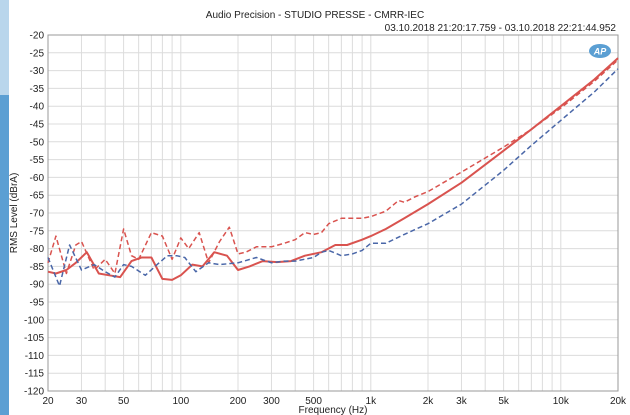  Describe the element at coordinates (333, 410) in the screenshot. I see `x-axis-label: Frequency (Hz)` at that location.